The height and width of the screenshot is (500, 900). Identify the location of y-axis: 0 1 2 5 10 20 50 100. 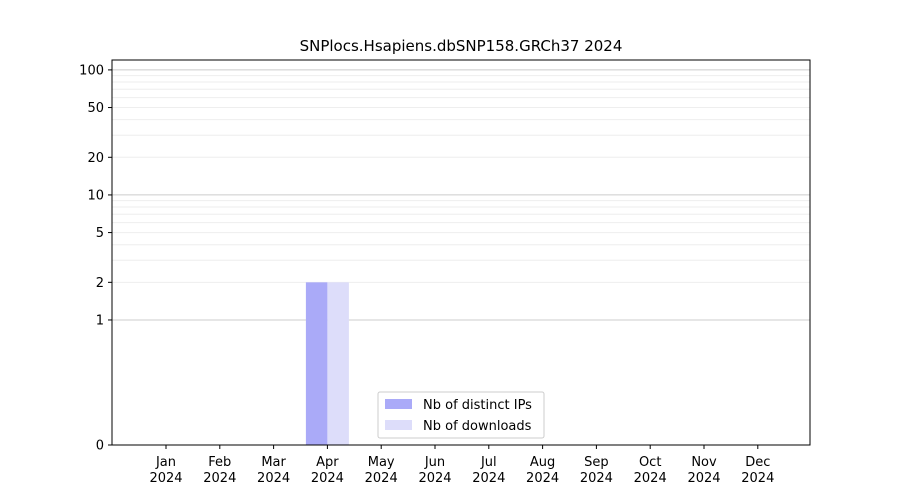
(95, 258).